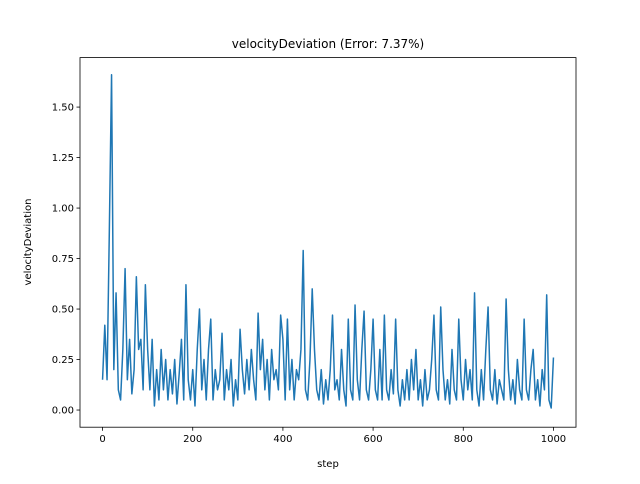 The height and width of the screenshot is (484, 640). I want to click on x-tick-label: 0, so click(102, 439).